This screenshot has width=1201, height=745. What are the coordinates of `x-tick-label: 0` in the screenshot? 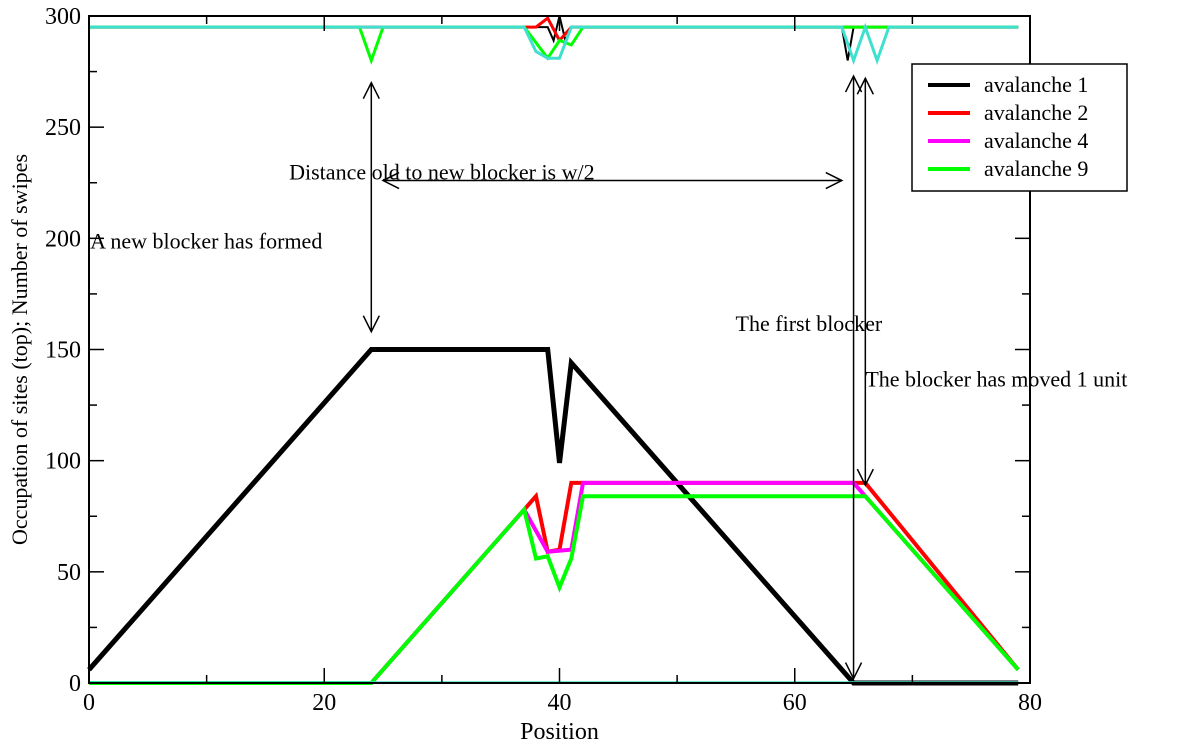 It's located at (89, 703).